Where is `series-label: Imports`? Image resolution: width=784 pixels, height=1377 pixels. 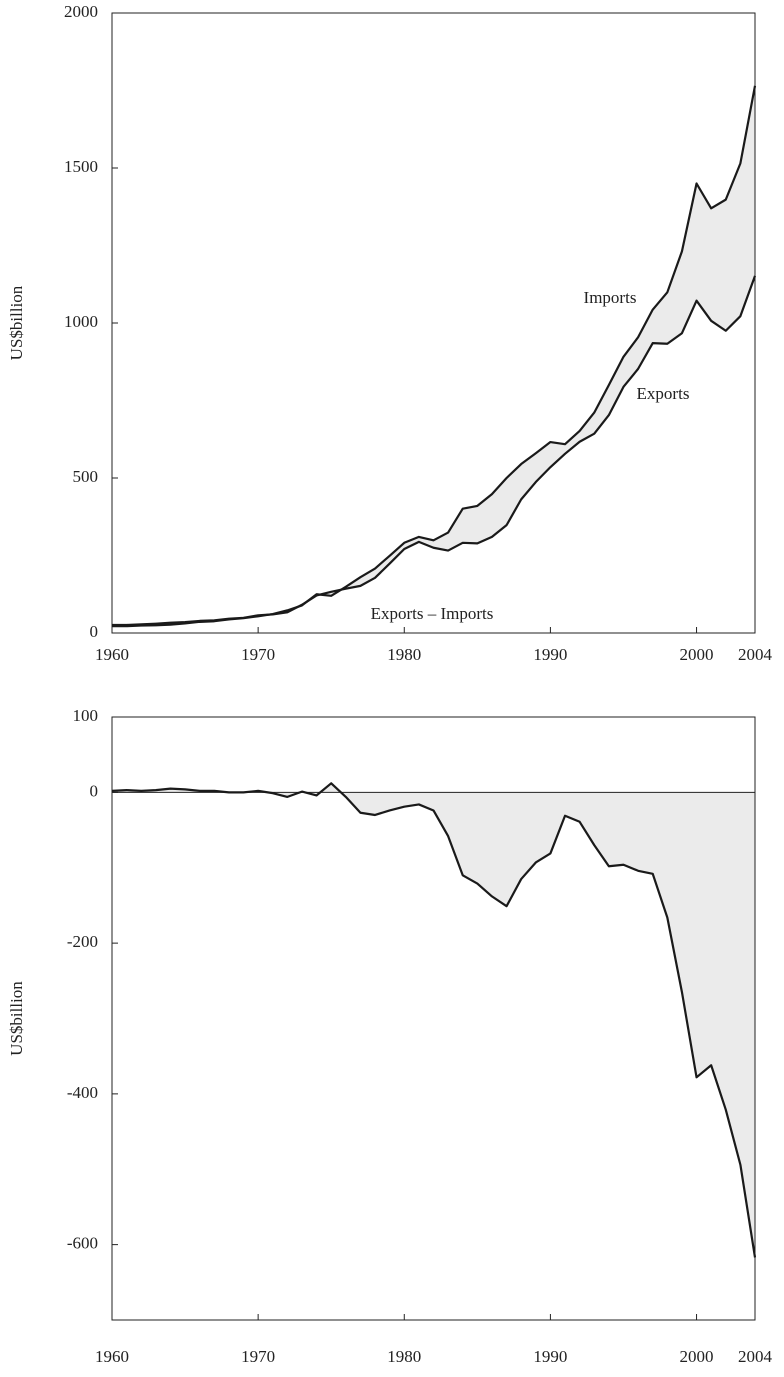
series-label: Imports is located at coordinates (610, 297).